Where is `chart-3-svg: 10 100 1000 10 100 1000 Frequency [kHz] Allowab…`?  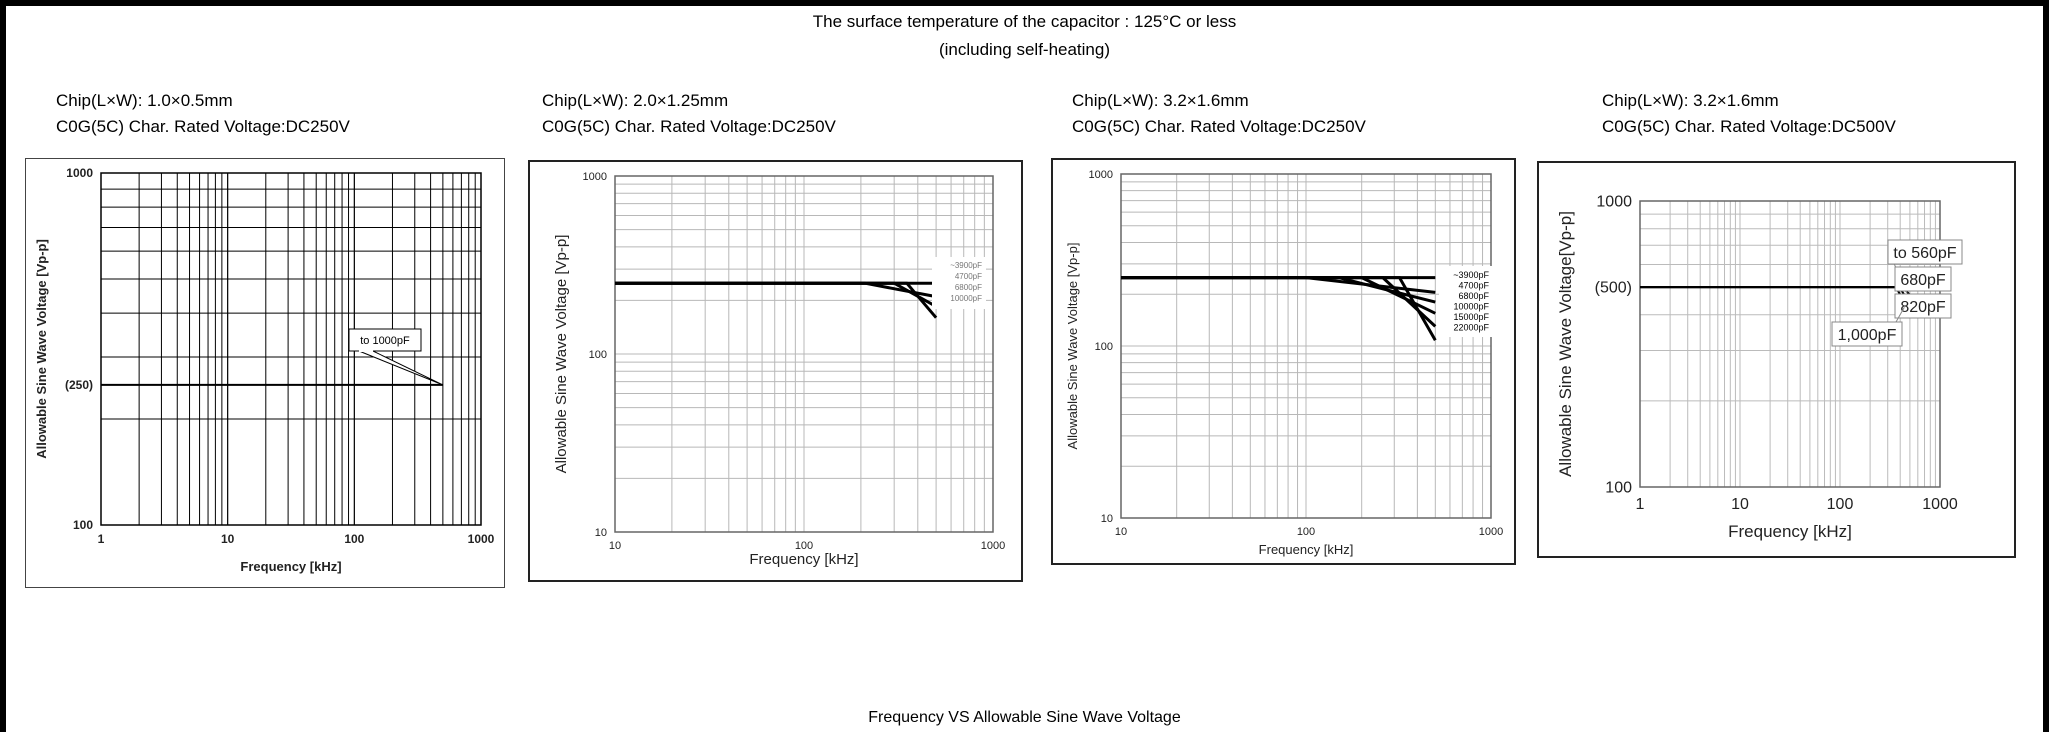
chart-3-svg: 10 100 1000 10 100 1000 Frequency [kHz] Allowab… is located at coordinates (1284, 363).